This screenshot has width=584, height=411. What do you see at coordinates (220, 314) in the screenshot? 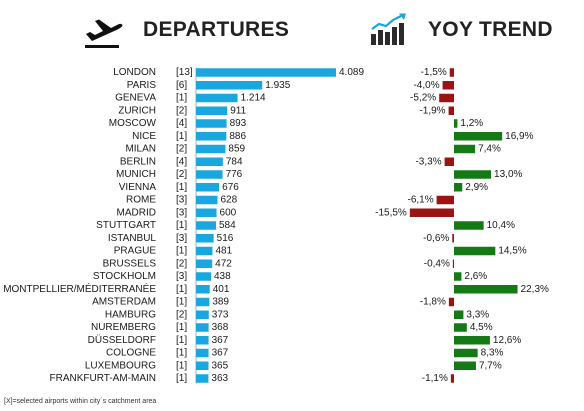
I see `departures-value-label: 373` at bounding box center [220, 314].